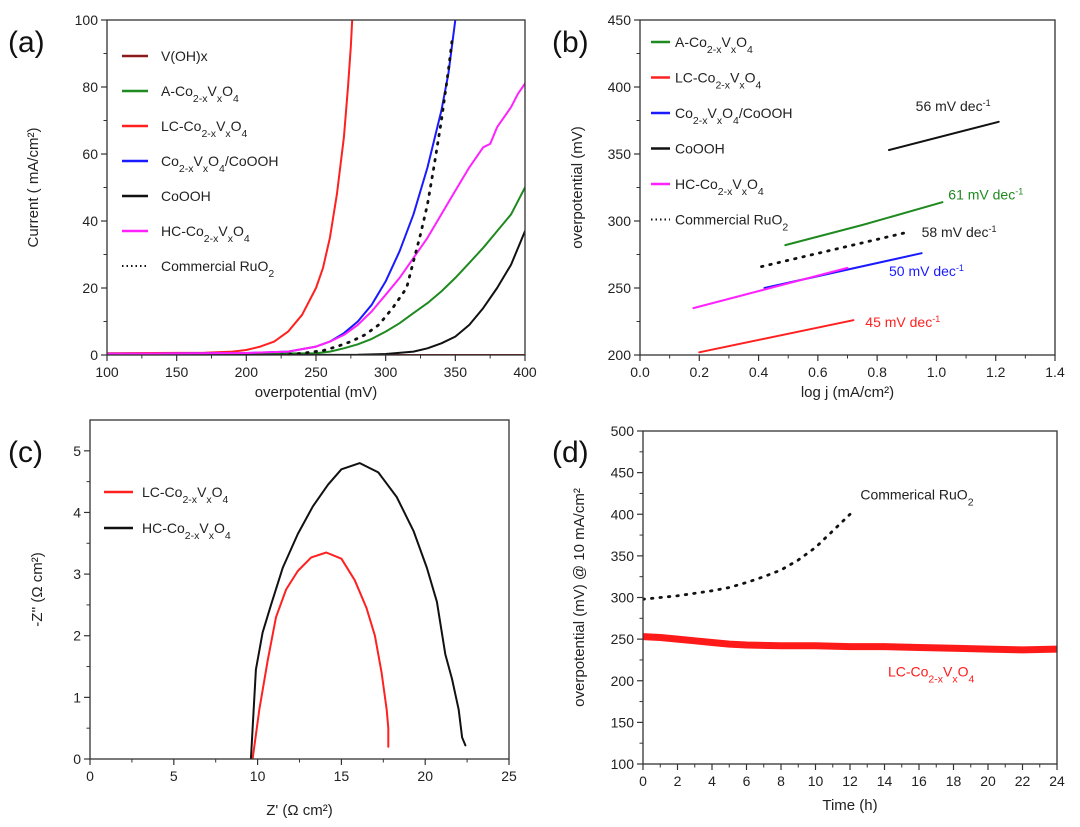 Image resolution: width=1080 pixels, height=827 pixels. Describe the element at coordinates (759, 372) in the screenshot. I see `x-tick-label: 0.4` at that location.